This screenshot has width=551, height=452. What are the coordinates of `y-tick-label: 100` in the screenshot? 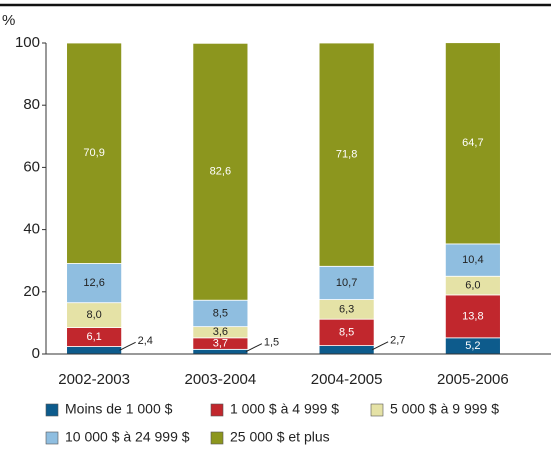 It's located at (27, 42).